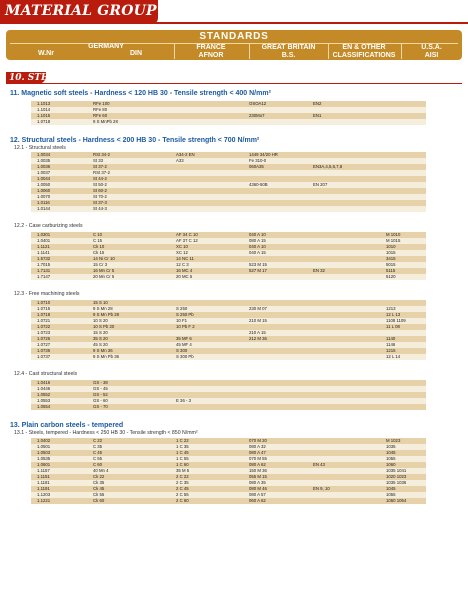 The image size is (468, 606). I want to click on table-cell: 1.1181, so click(43, 482).